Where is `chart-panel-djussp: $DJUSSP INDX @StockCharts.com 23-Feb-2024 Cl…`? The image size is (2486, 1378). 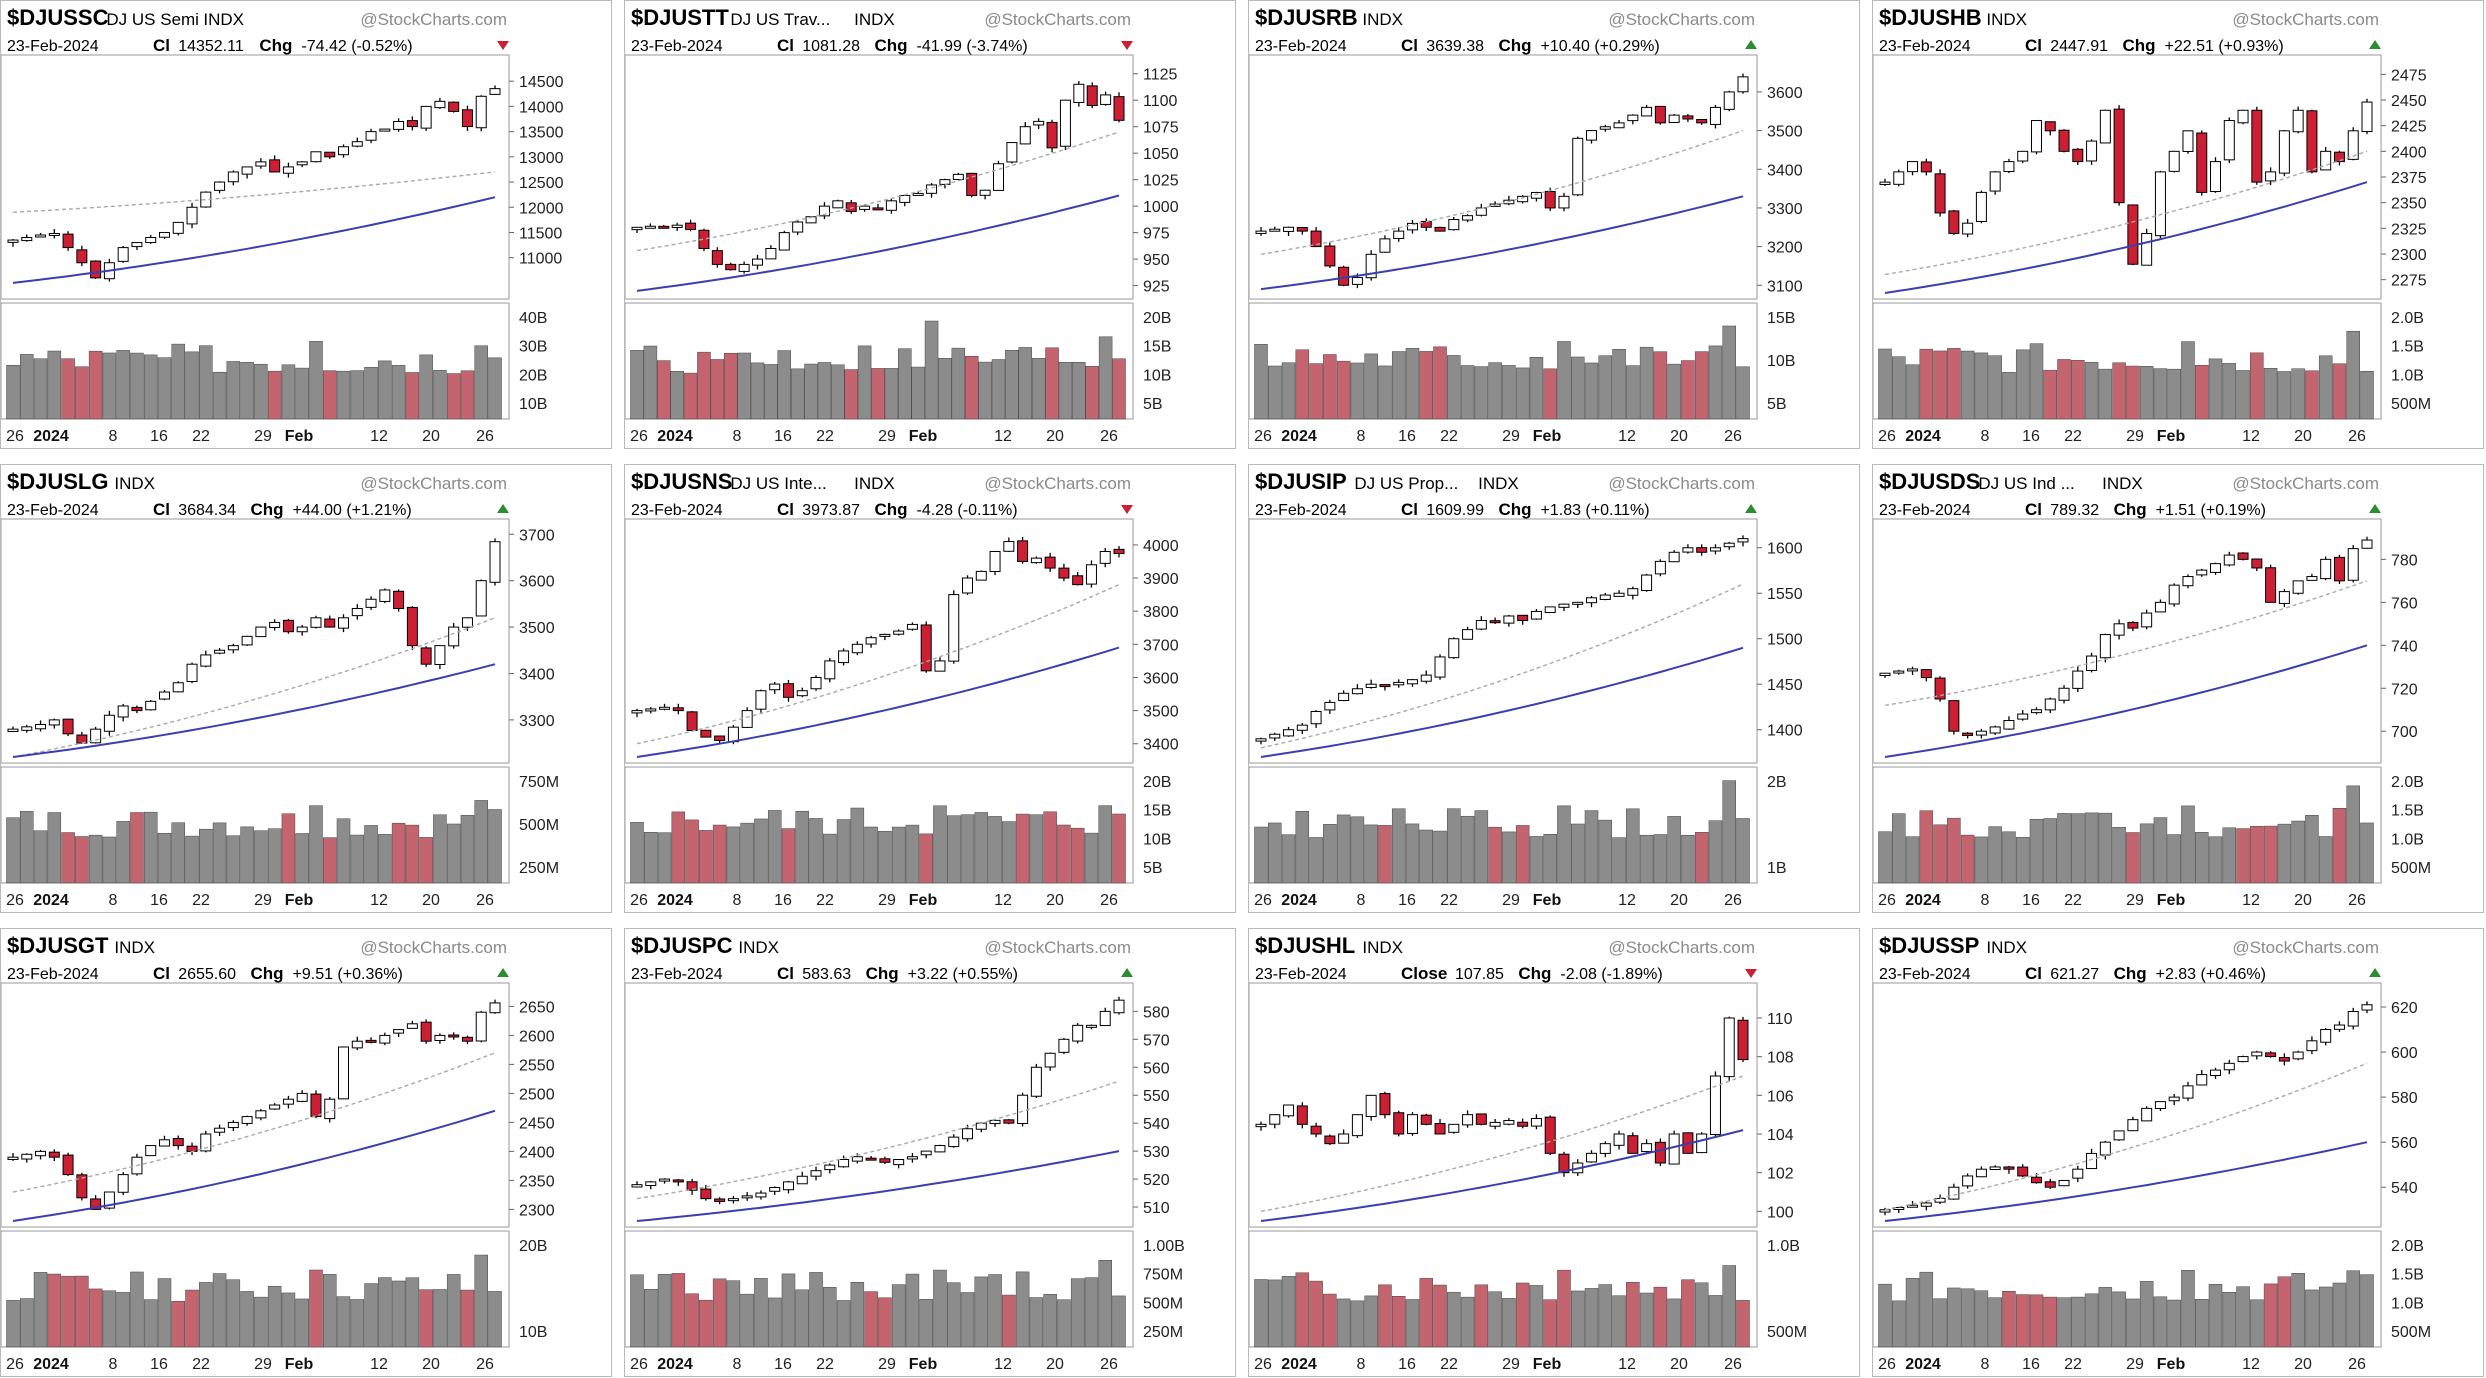
chart-panel-djussp: $DJUSSP INDX @StockCharts.com 23-Feb-2024 Cl… is located at coordinates (2178, 1152).